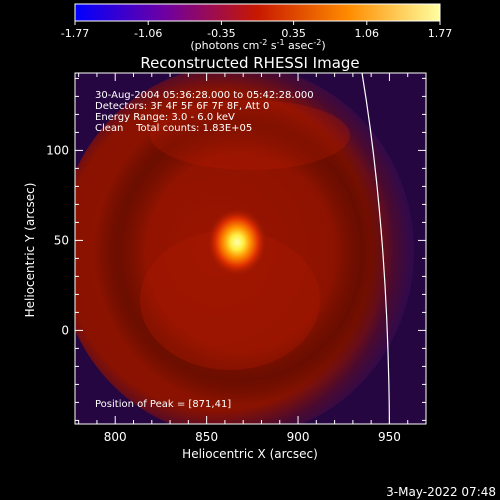 The height and width of the screenshot is (500, 500). Describe the element at coordinates (221, 33) in the screenshot. I see `colorbar-tick-label: -0.35` at that location.